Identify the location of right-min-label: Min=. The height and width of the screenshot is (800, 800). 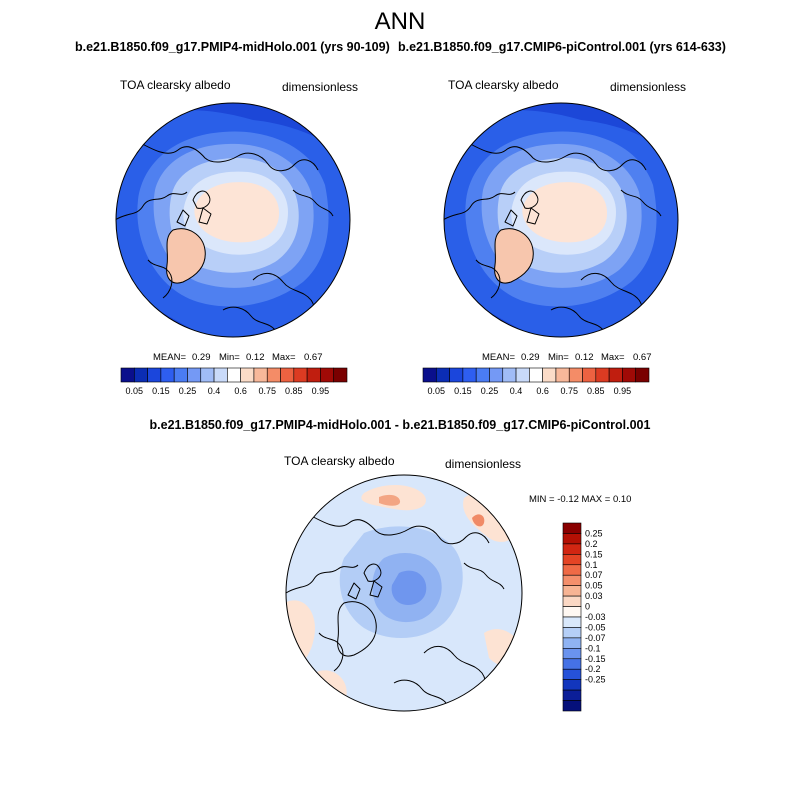
(558, 357).